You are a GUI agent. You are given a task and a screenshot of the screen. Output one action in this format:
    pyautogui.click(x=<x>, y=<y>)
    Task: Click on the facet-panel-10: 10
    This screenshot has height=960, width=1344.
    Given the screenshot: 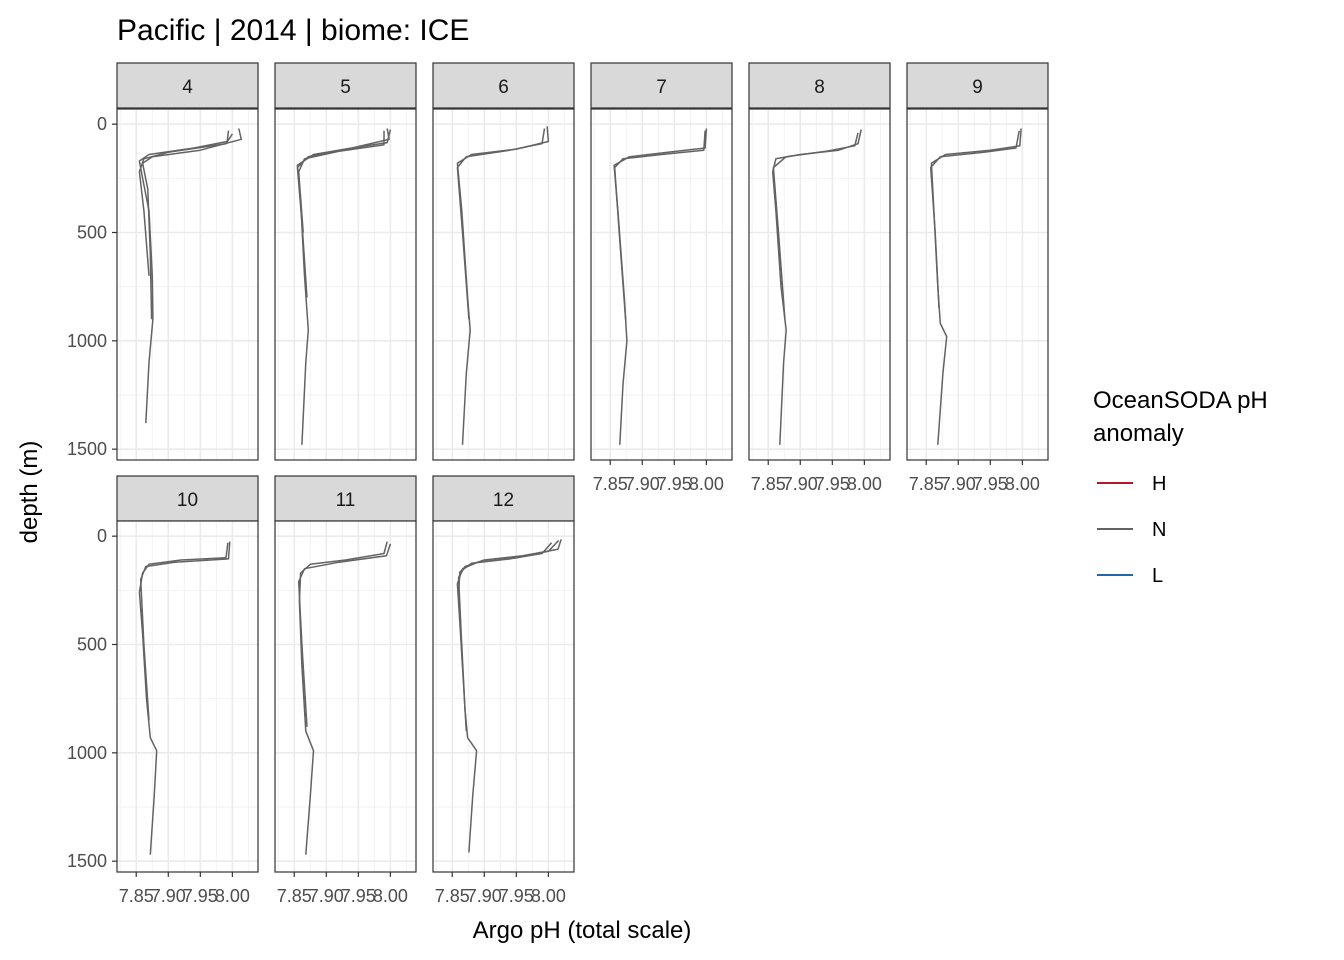 What is the action you would take?
    pyautogui.click(x=187, y=674)
    